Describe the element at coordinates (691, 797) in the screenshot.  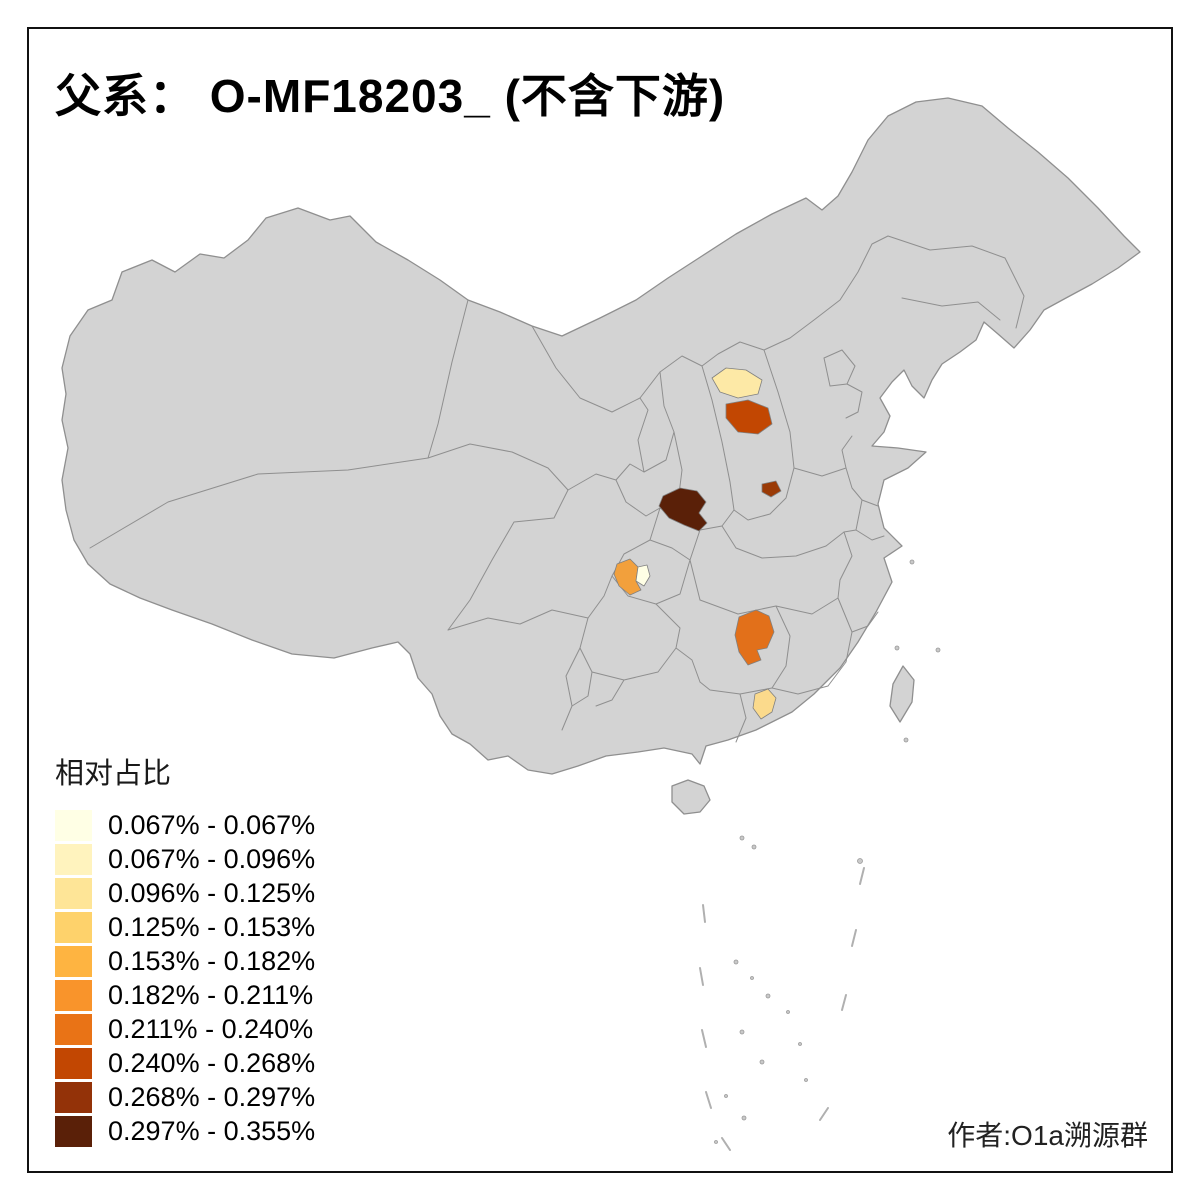
I see `hainan-island` at that location.